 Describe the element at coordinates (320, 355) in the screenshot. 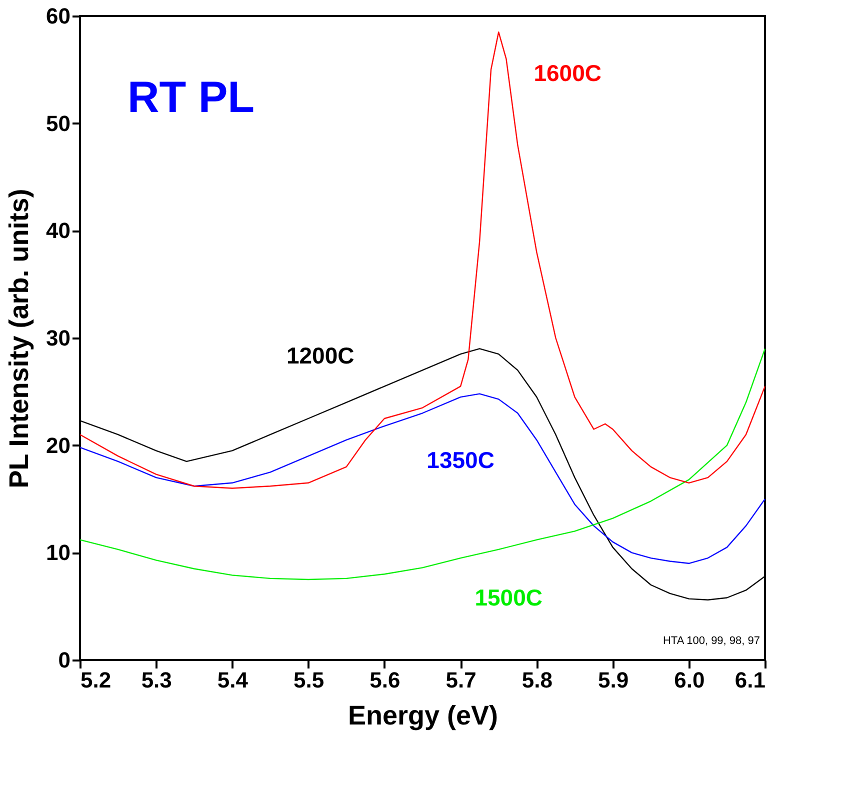

I see `series-label: 1200C` at that location.